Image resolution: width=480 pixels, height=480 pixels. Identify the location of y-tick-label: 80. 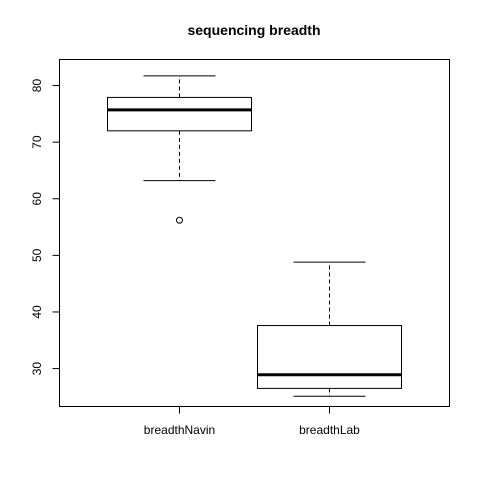
(37, 86).